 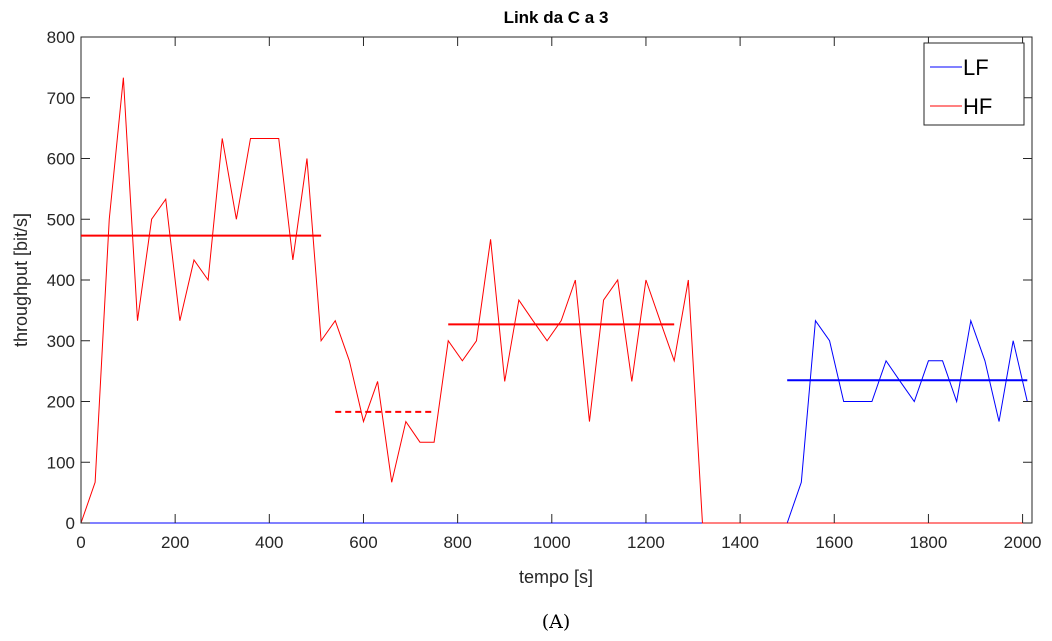 I want to click on x-tick-label: 1200, so click(x=646, y=542).